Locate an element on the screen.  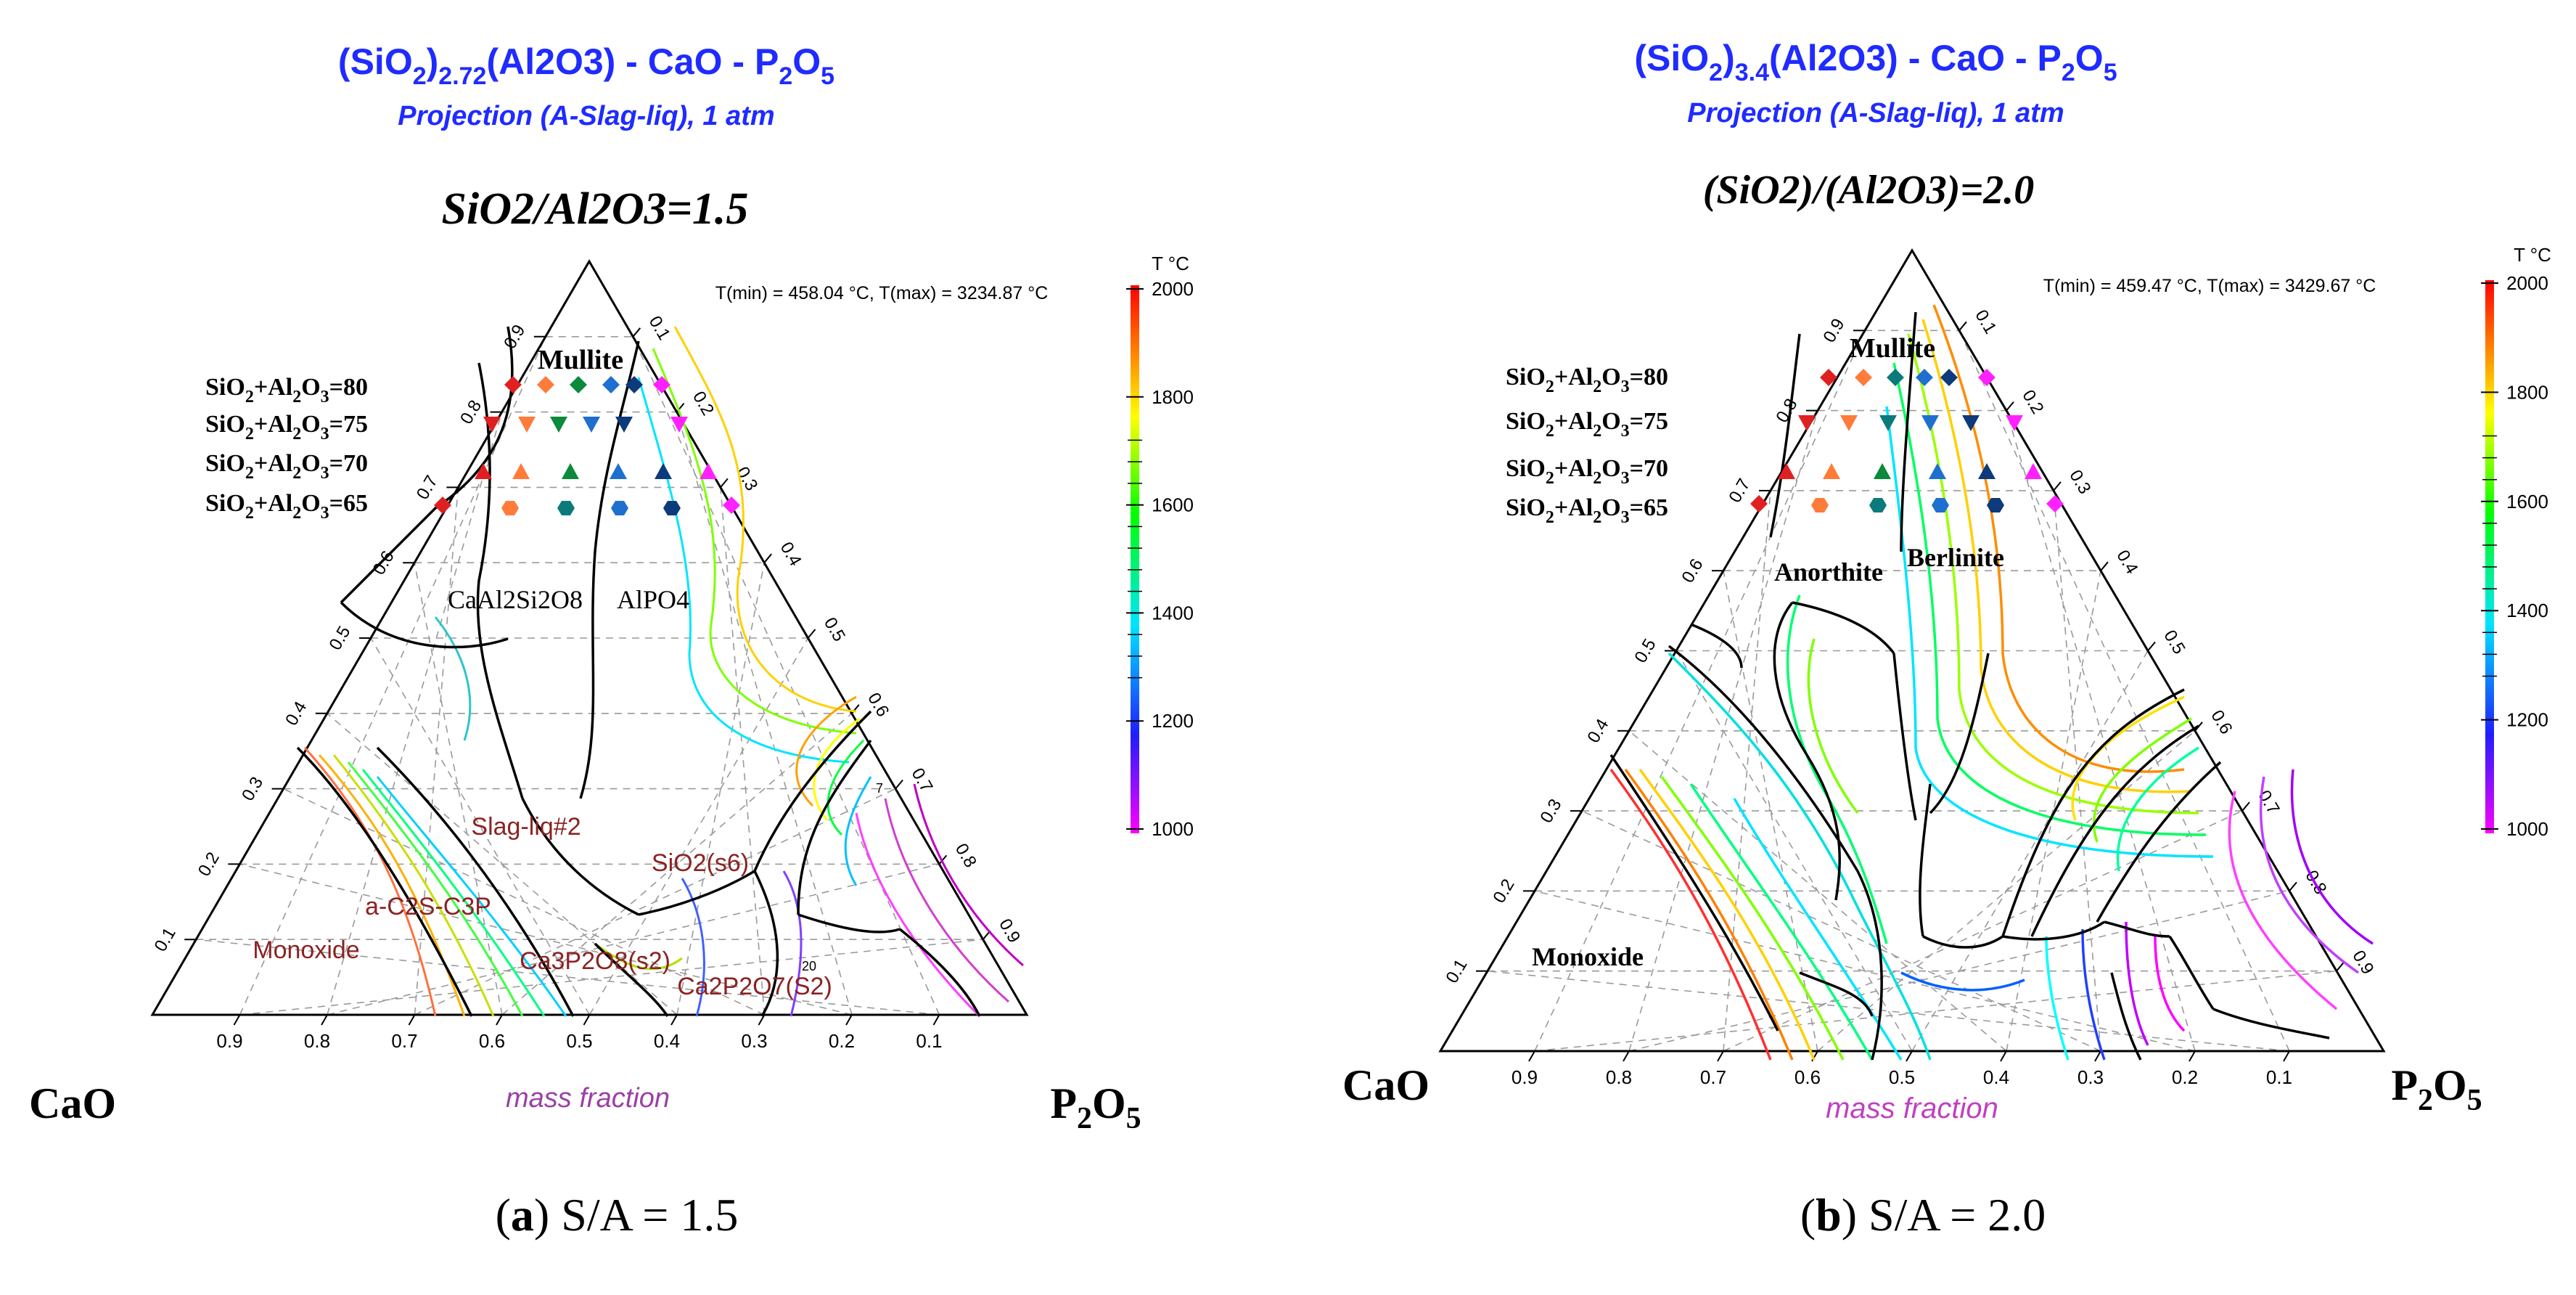
corner-label-cao: CaO is located at coordinates (1385, 1085).